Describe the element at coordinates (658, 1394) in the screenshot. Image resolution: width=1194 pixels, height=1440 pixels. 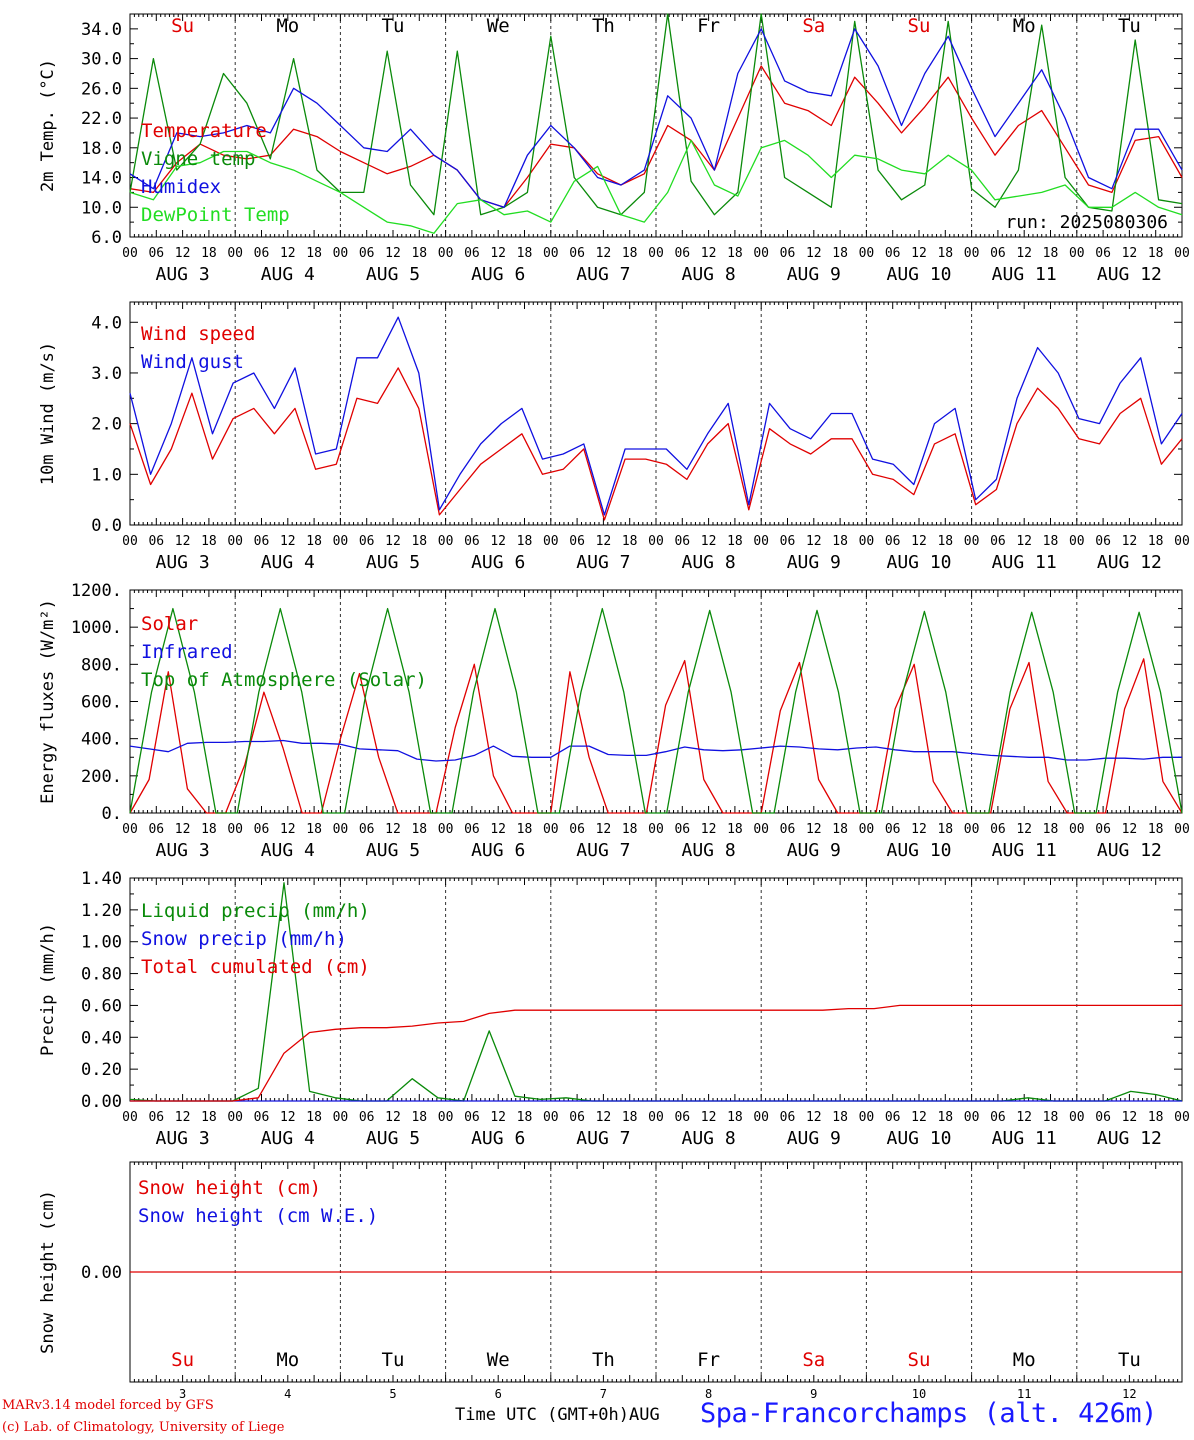
I see `bottom-day-numbers: 3 4 5 6 7 8 9 10 11 12` at that location.